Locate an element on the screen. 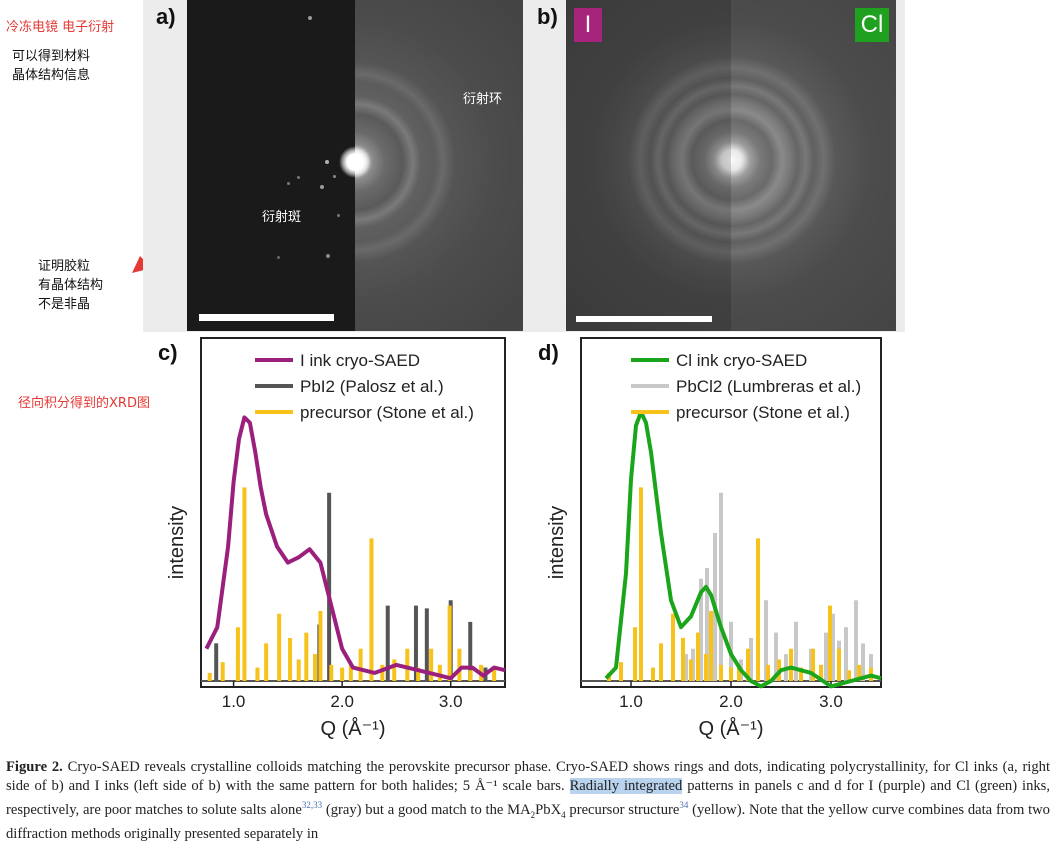 This screenshot has width=1056, height=844. plot-frame is located at coordinates (353, 512).